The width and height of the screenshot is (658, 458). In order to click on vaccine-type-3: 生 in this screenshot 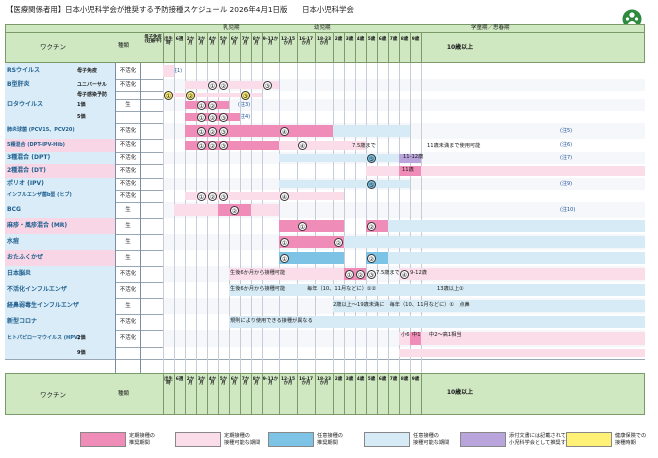, I will do `click(128, 104)`.